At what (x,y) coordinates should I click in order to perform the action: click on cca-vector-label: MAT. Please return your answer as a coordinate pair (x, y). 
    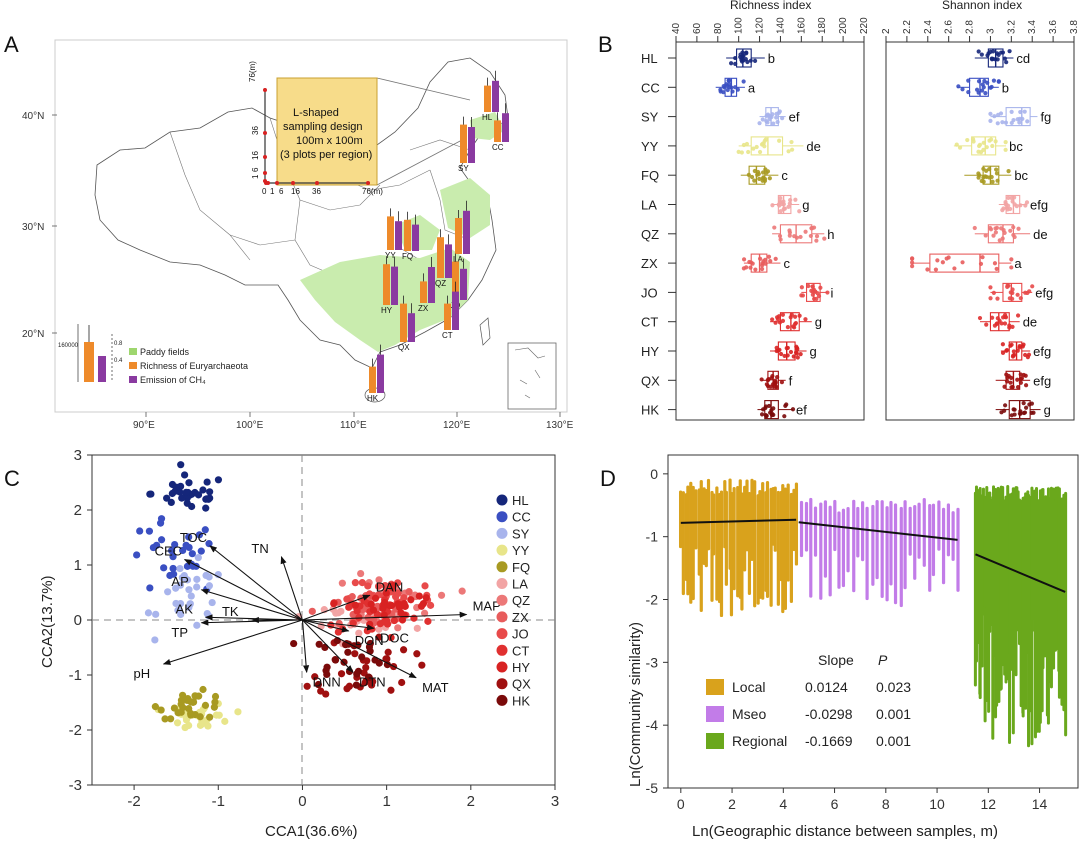
    Looking at the image, I should click on (435, 687).